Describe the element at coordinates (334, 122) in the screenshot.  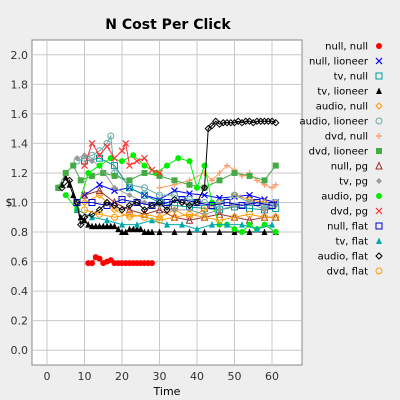
I see `legend-label: audio, lioneer` at that location.